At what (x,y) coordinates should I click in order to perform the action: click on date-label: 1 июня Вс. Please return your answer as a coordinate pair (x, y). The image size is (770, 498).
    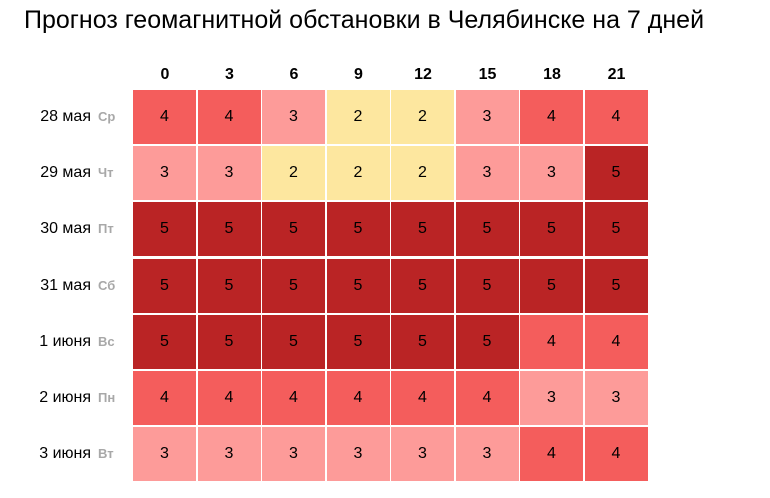
    Looking at the image, I should click on (63, 342).